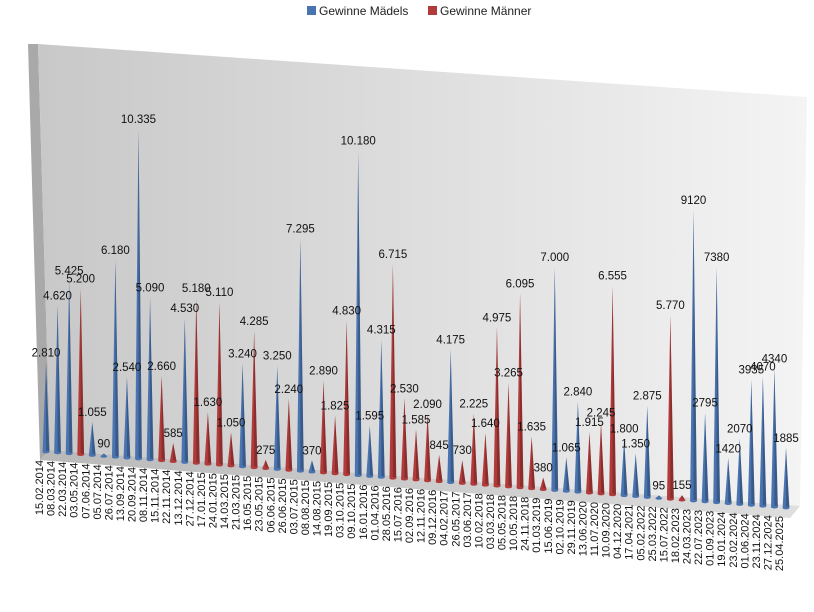 The image size is (814, 612). I want to click on legend-label: Gewinne Männer, so click(485, 11).